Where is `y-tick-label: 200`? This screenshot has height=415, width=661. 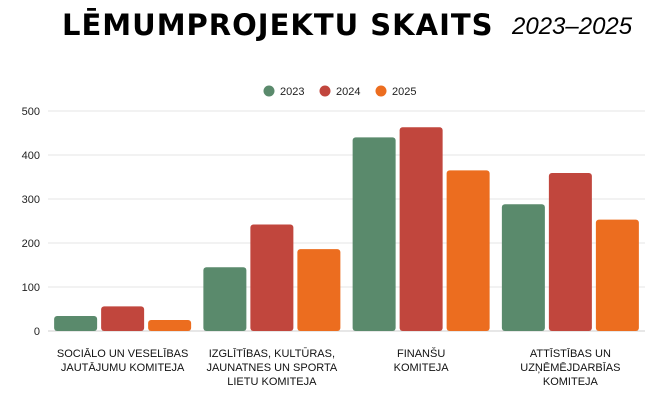 y-tick-label: 200 is located at coordinates (31, 244).